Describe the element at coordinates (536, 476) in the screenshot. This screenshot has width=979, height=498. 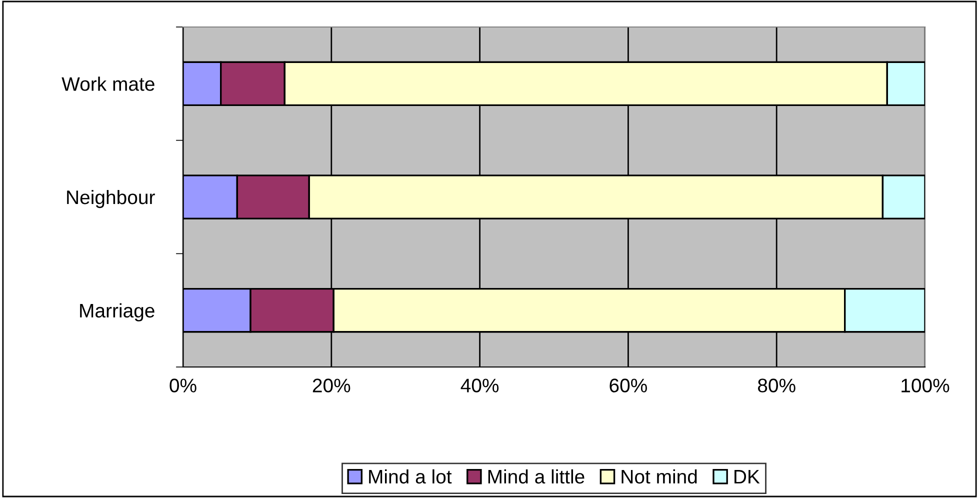
I see `legend-label: Mind a little` at that location.